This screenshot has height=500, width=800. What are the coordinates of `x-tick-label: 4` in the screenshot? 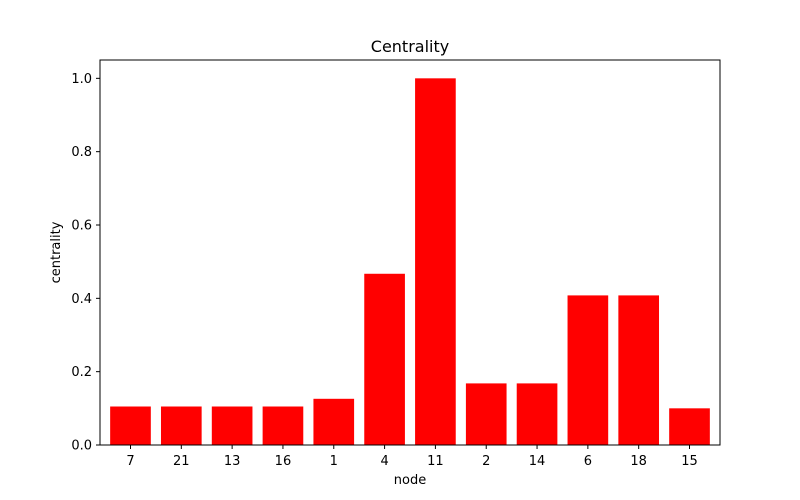 It's located at (384, 461).